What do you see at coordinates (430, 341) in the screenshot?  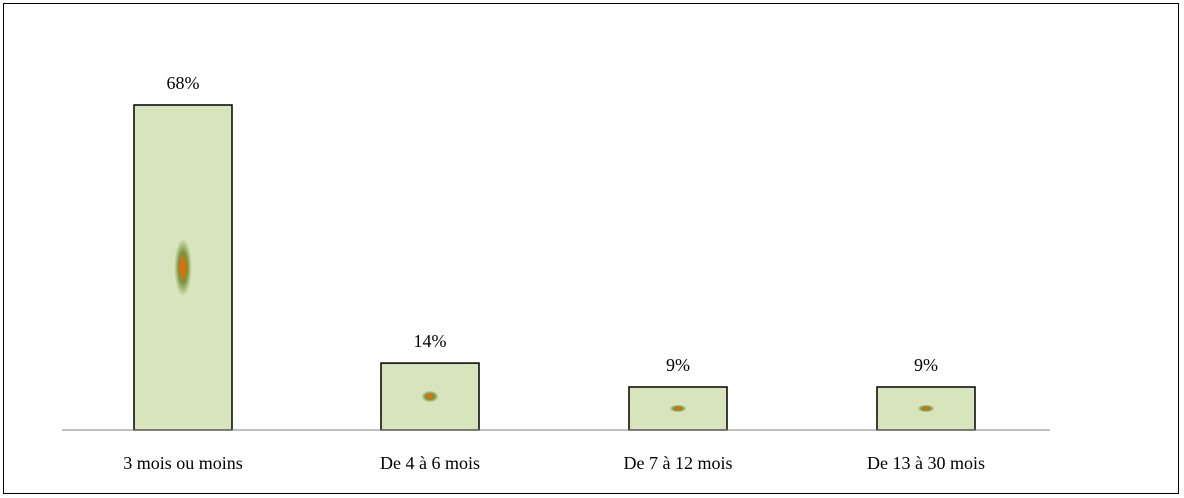 I see `value-label-2: 14%` at bounding box center [430, 341].